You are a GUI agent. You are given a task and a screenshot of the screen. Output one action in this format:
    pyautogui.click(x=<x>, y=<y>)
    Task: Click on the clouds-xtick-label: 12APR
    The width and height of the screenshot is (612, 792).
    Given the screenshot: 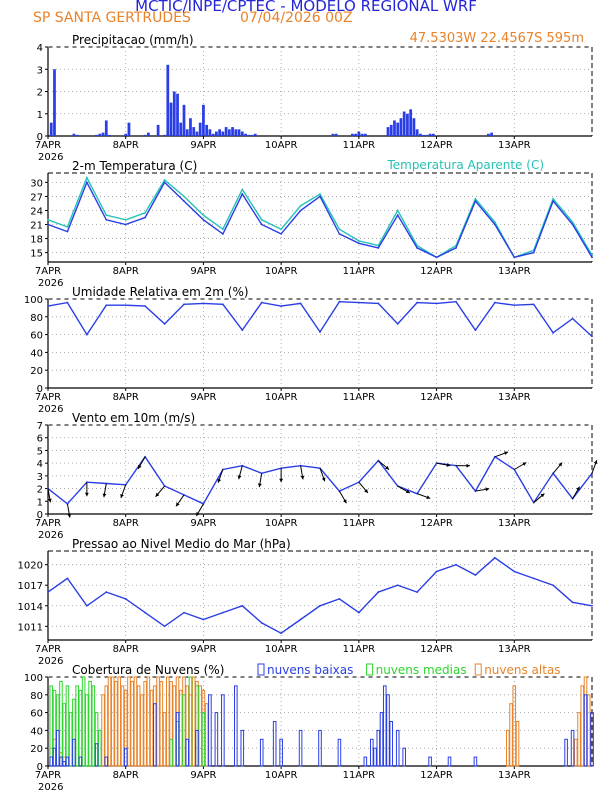 What is the action you would take?
    pyautogui.click(x=436, y=775)
    